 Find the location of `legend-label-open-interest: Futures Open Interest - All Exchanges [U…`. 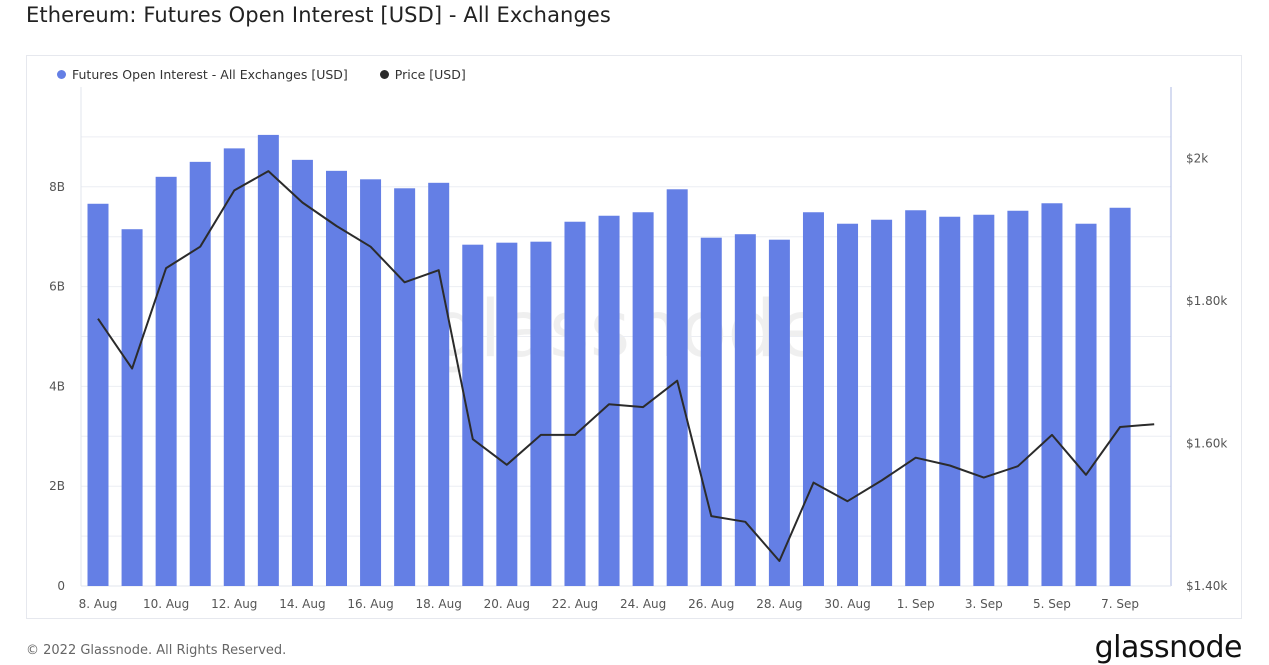

legend-label-open-interest: Futures Open Interest - All Exchanges [U… is located at coordinates (210, 74).